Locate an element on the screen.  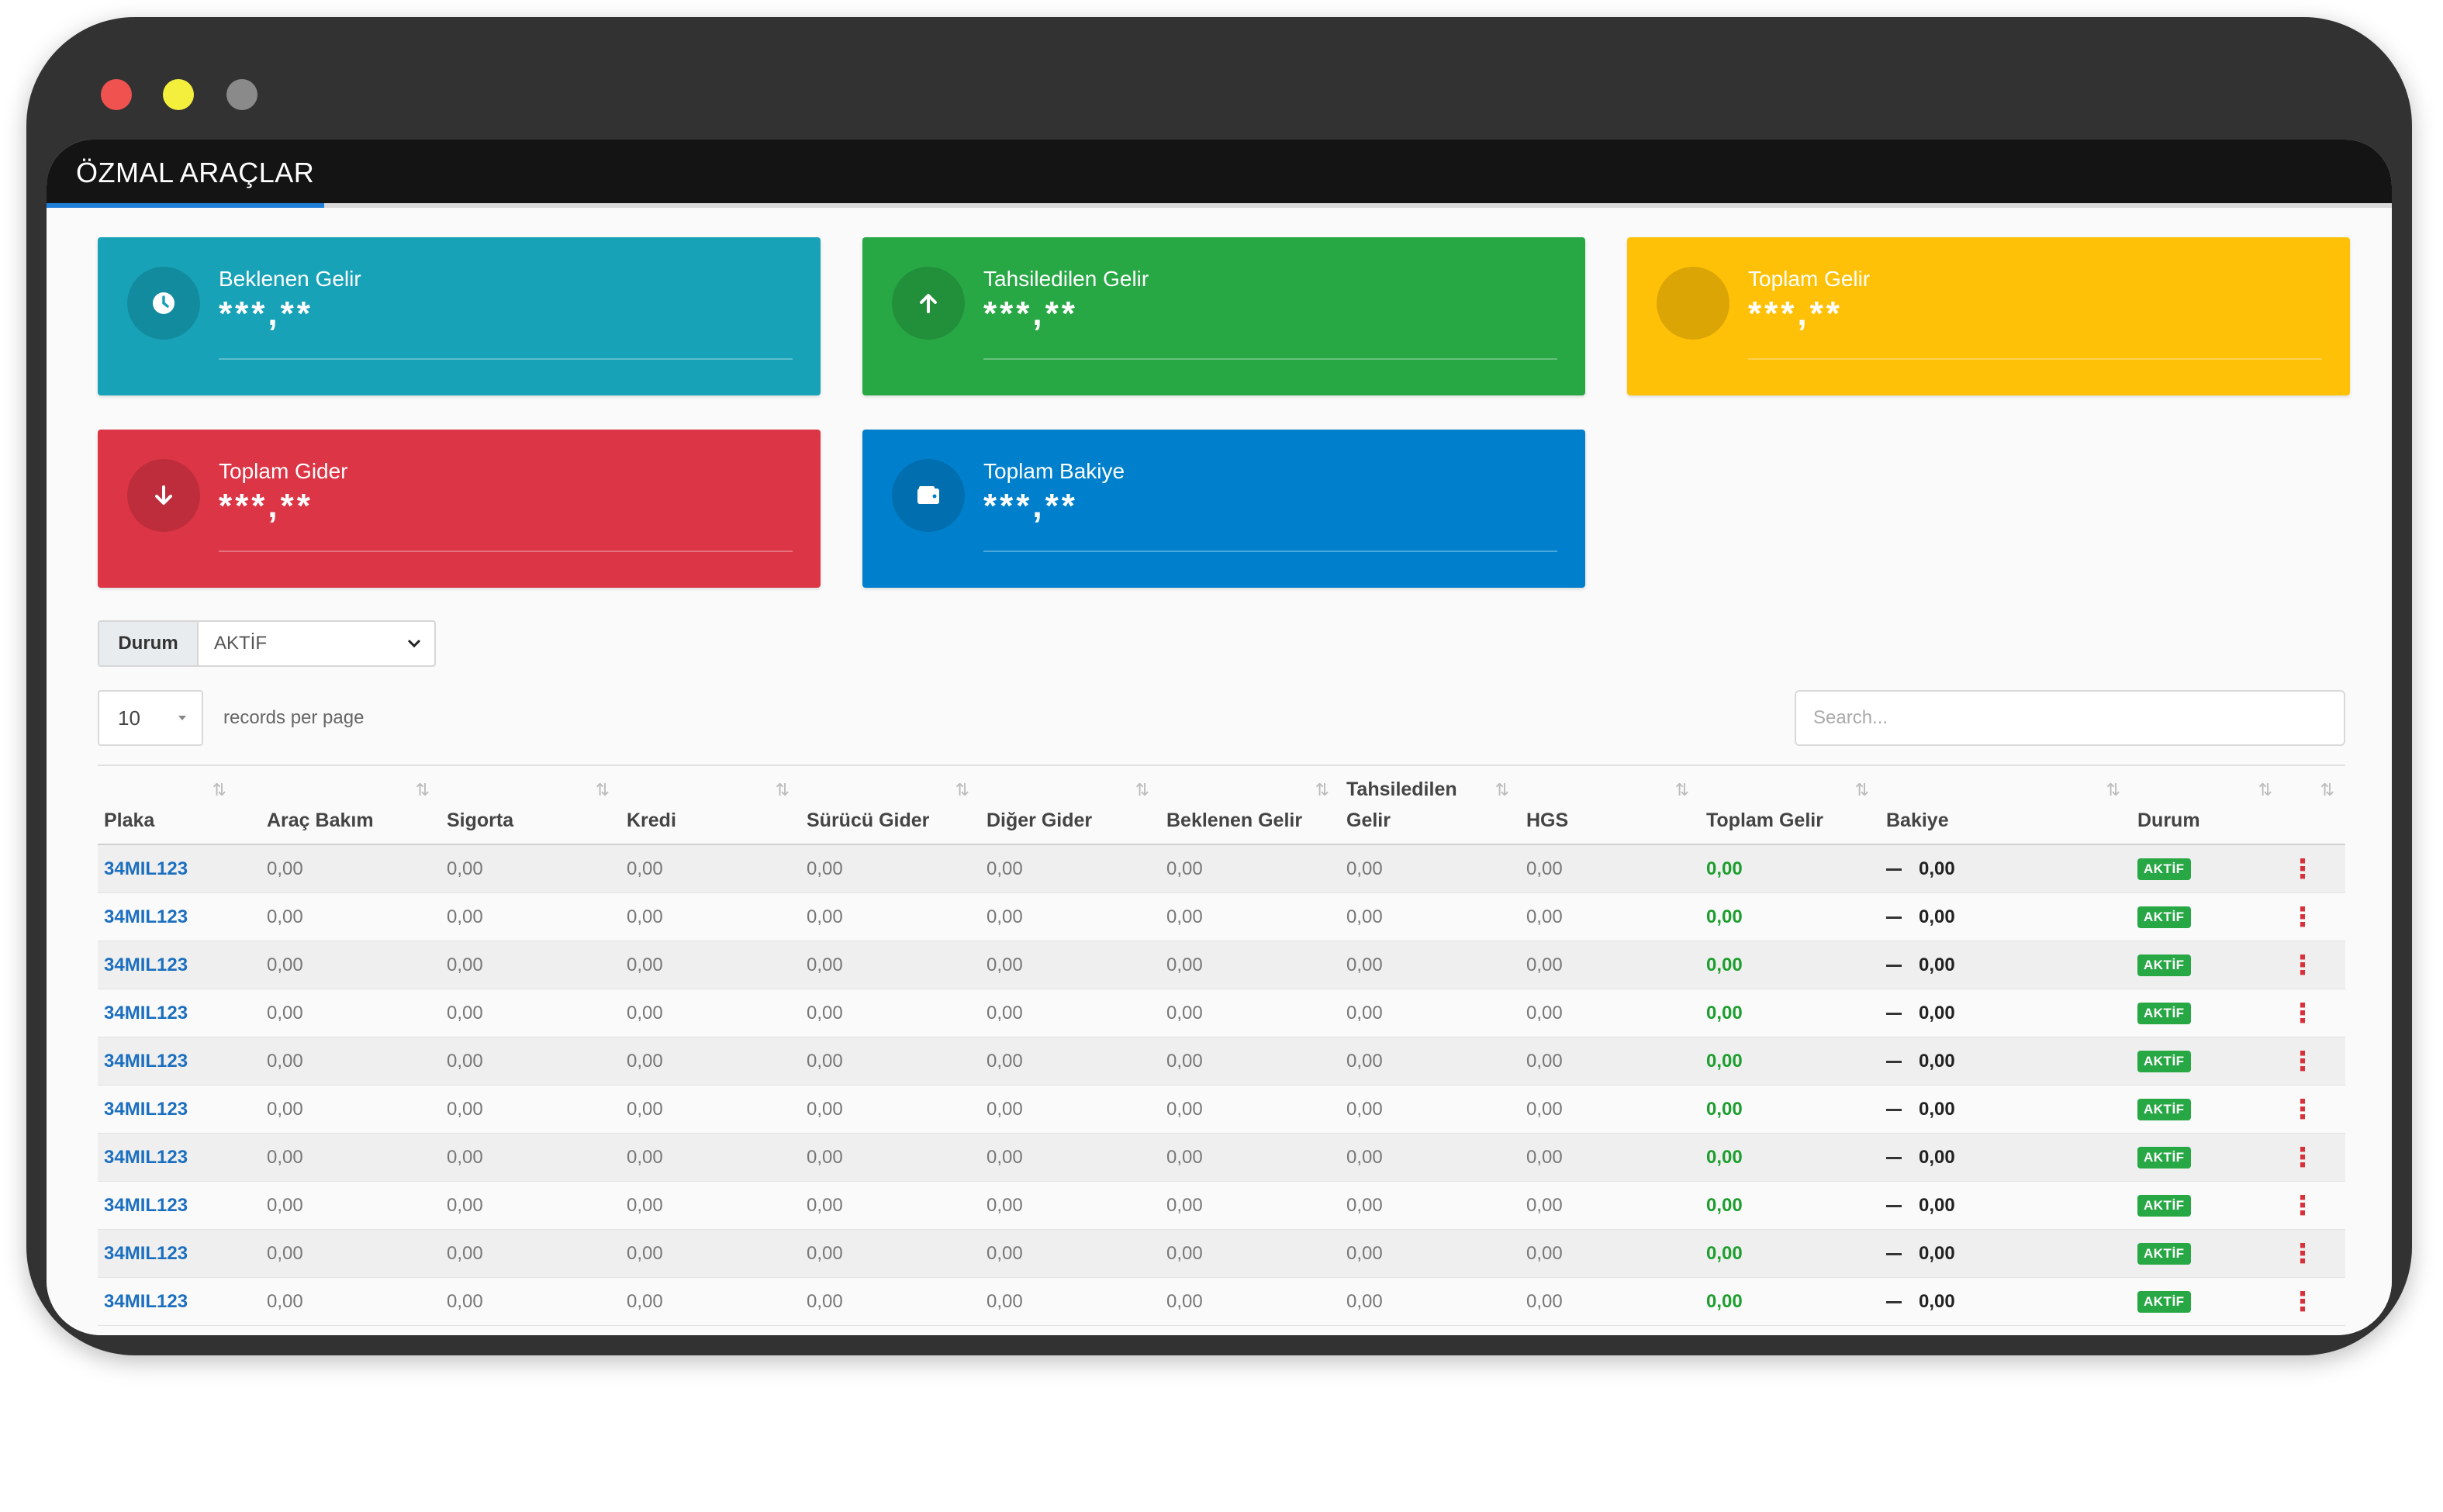
col-header: Diğer Gider ⇅ is located at coordinates (1070, 807).